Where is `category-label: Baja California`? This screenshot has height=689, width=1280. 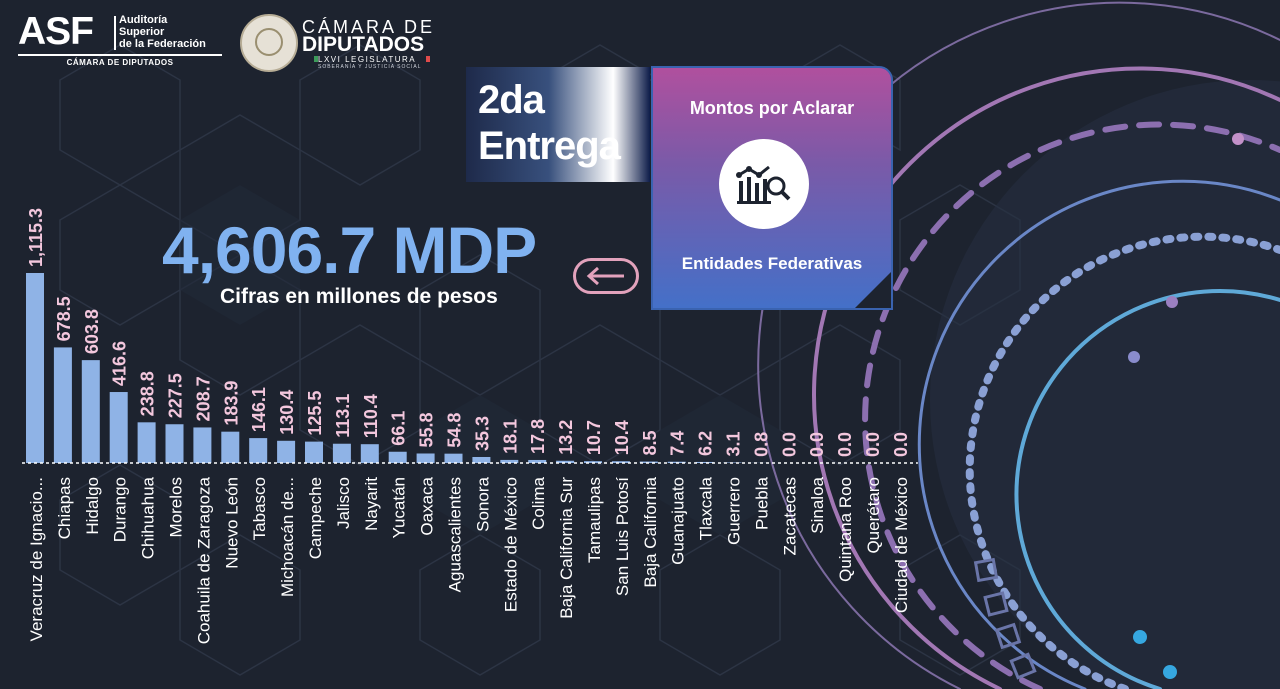 category-label: Baja California is located at coordinates (650, 531).